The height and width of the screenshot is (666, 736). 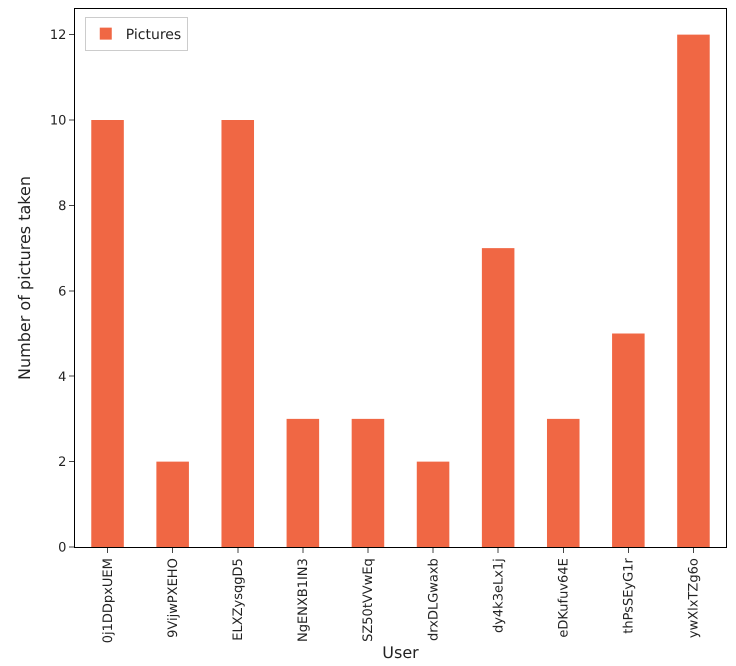 I want to click on x-tick-label: ELXZysqgD5, so click(x=238, y=599).